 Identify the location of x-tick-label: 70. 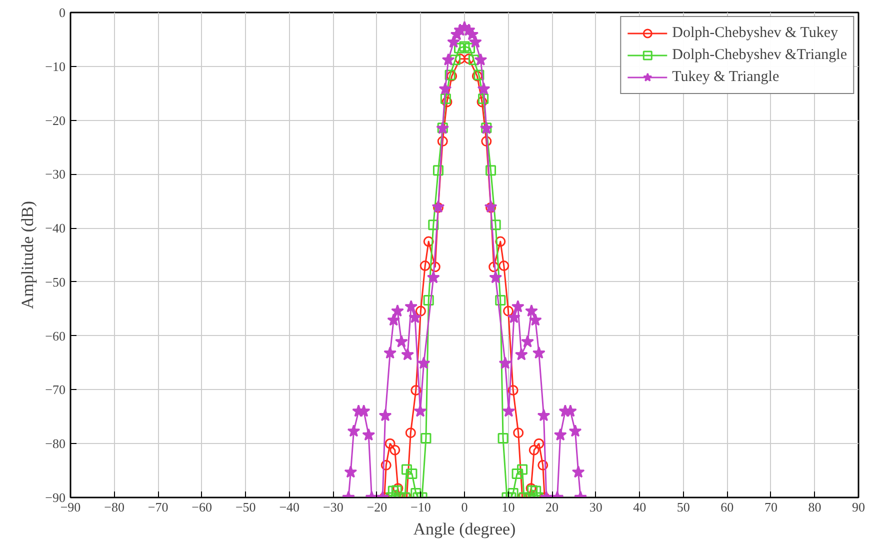
(771, 507).